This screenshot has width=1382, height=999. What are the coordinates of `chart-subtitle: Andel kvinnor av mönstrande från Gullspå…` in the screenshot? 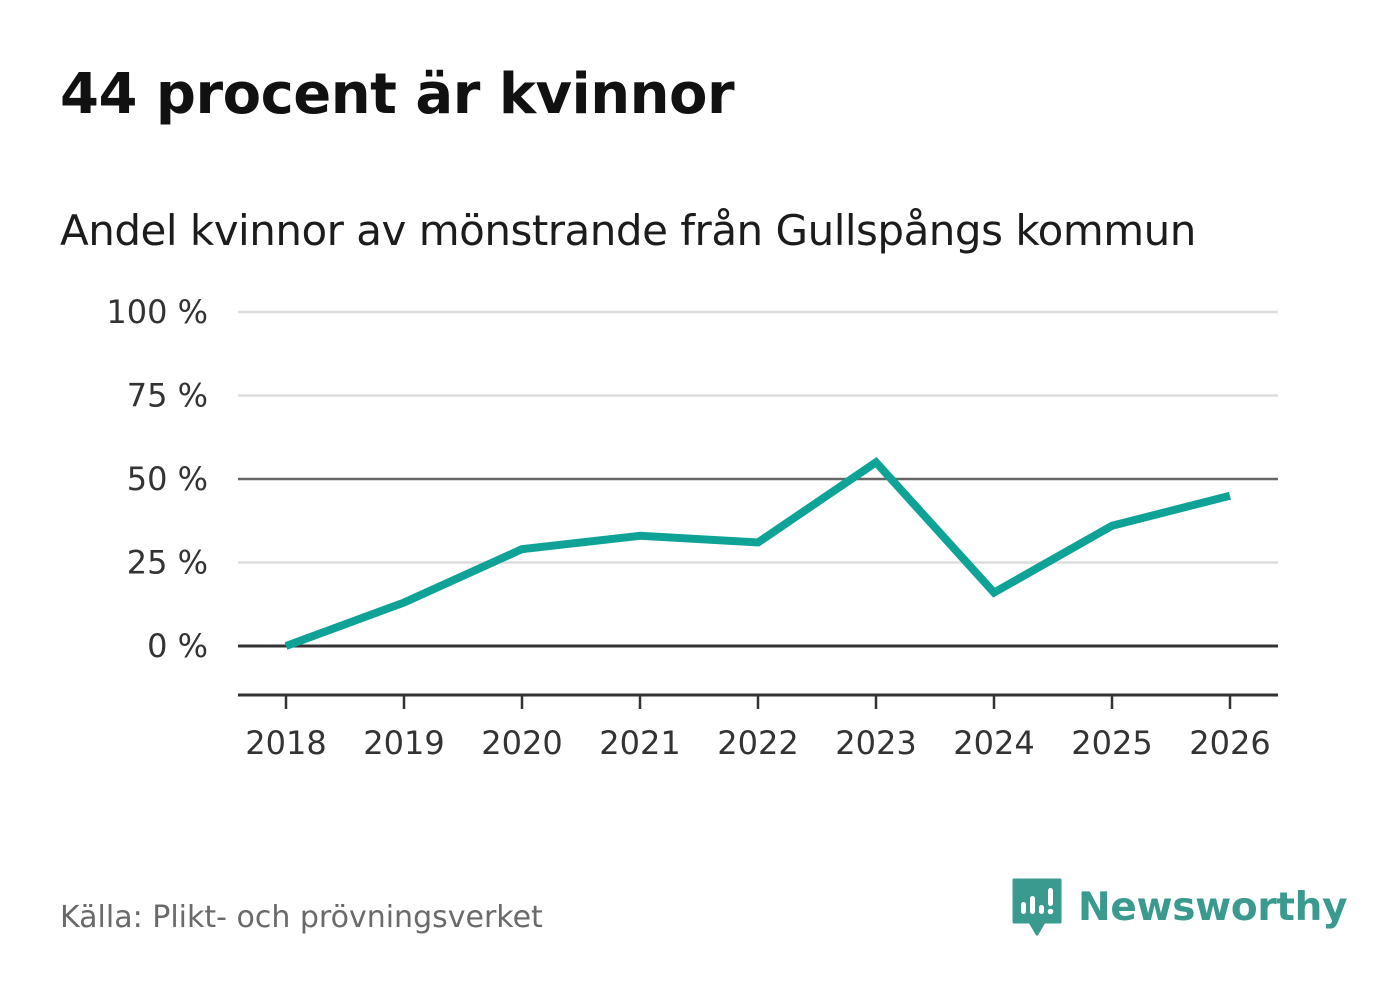 It's located at (628, 230).